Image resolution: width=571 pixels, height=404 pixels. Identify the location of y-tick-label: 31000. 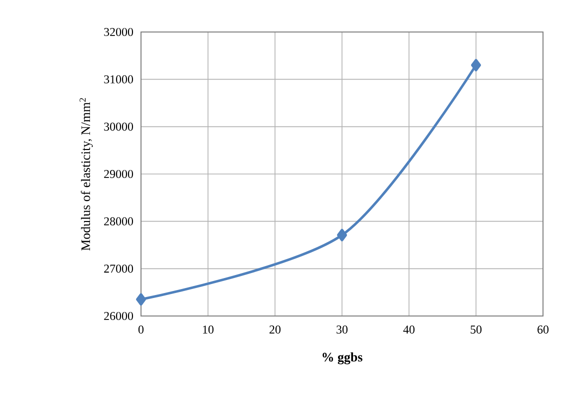
(119, 79).